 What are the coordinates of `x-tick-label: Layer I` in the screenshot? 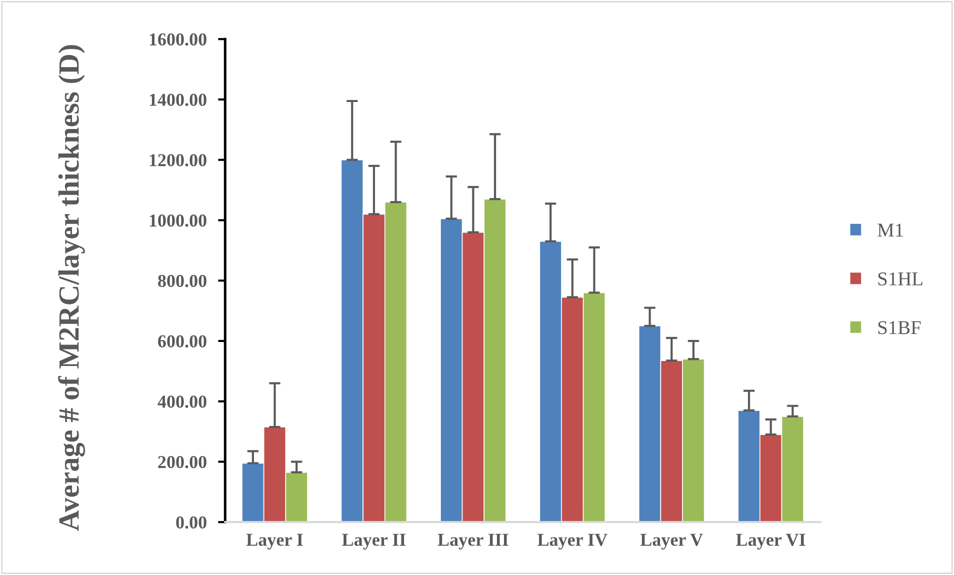 It's located at (274, 542).